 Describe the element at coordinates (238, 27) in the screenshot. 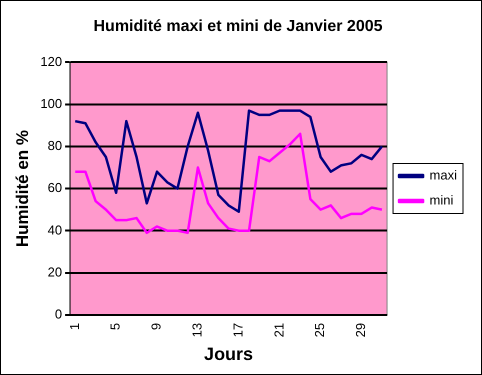

I see `chart-title: Humidité maxi et mini de Janvier 2005` at that location.